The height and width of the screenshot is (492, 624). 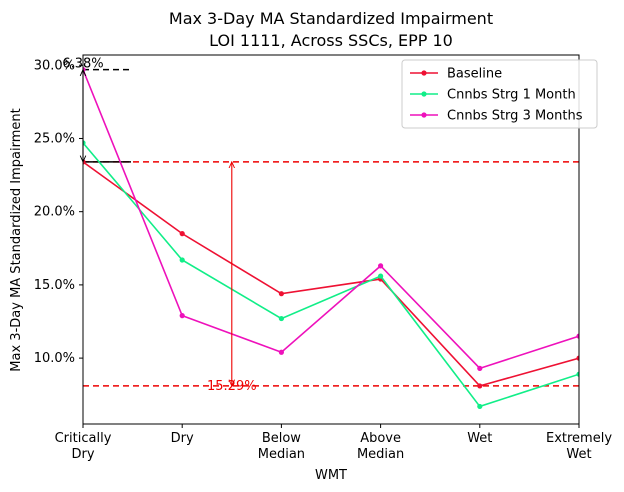 What do you see at coordinates (579, 446) in the screenshot?
I see `x-tick-label: Extremely Wet` at bounding box center [579, 446].